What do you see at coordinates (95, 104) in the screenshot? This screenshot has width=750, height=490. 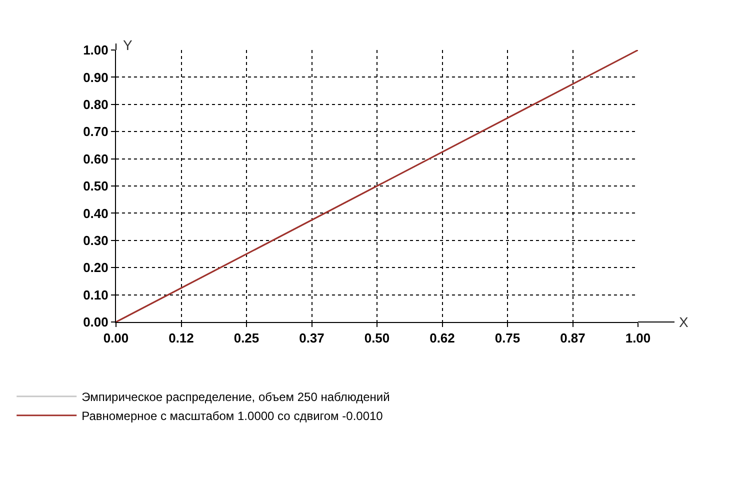 I see `y-tick-label: 0.80` at bounding box center [95, 104].